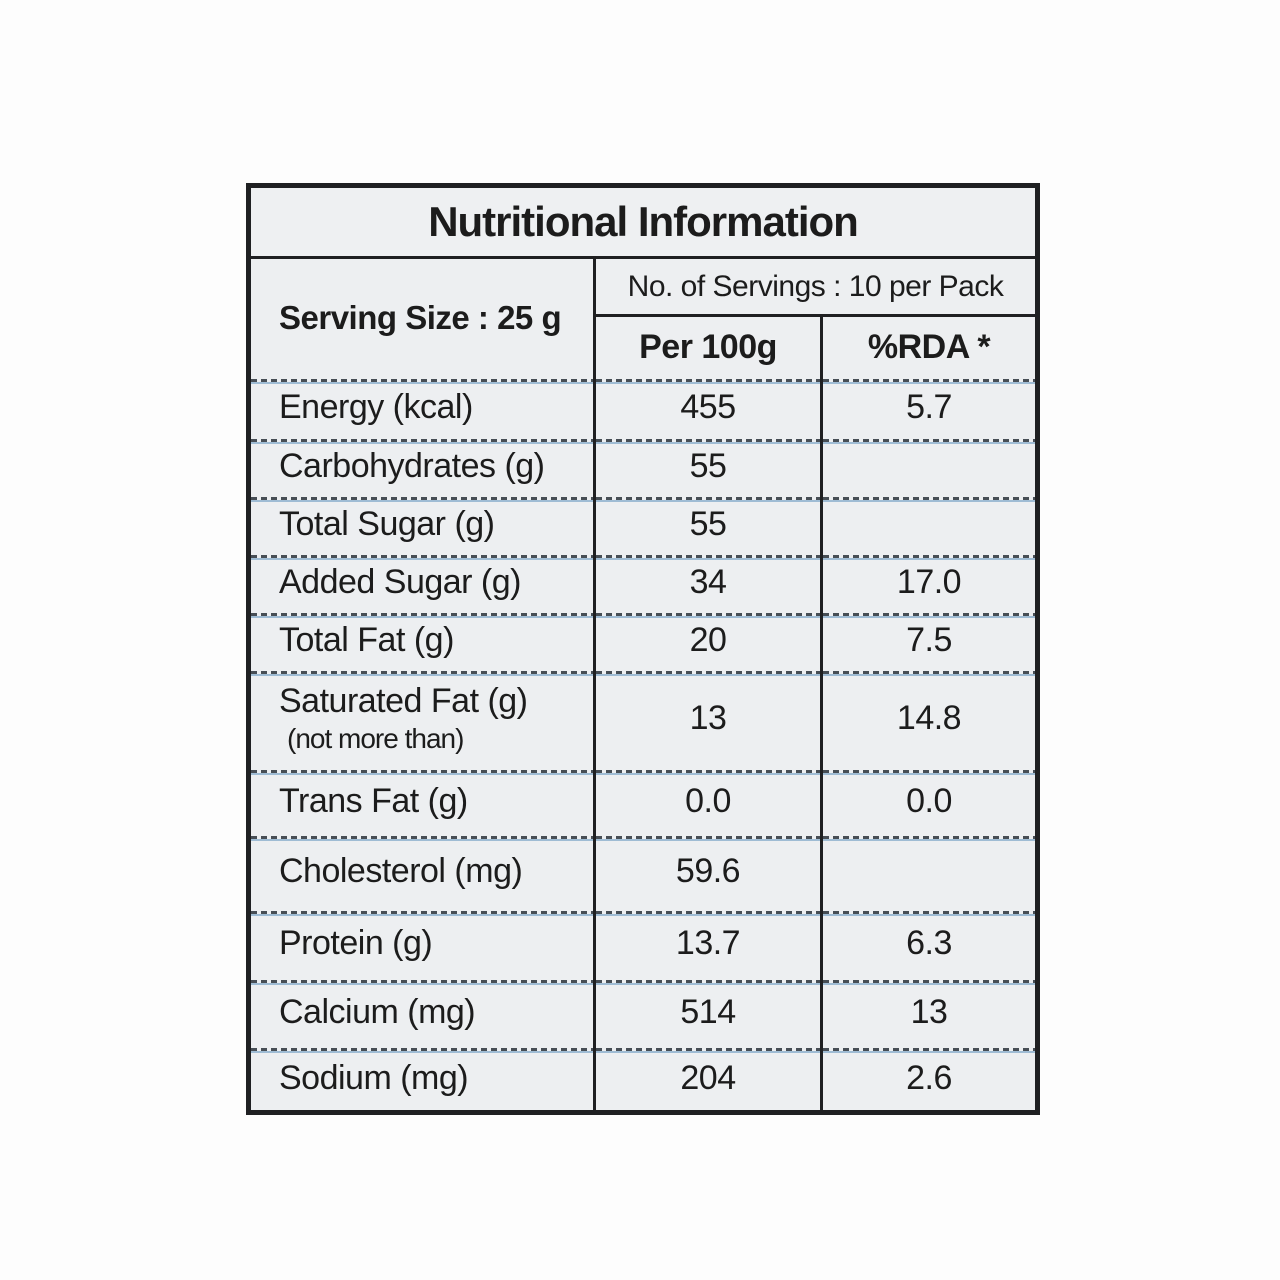 This screenshot has width=1280, height=1280. Describe the element at coordinates (423, 943) in the screenshot. I see `row-label: Protein (g)` at that location.